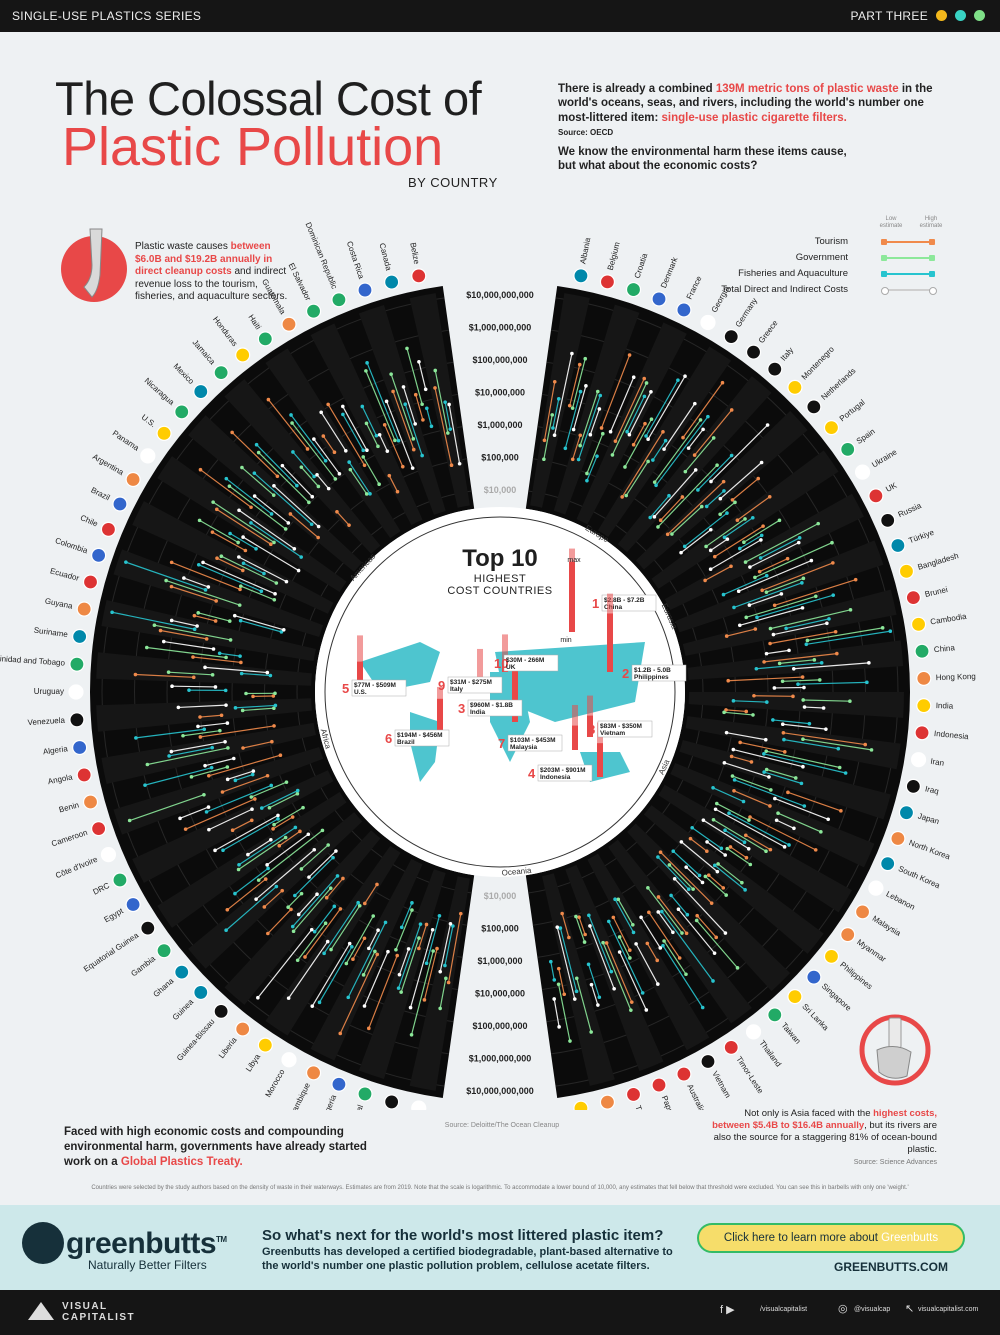 The width and height of the screenshot is (1000, 1335). What do you see at coordinates (532, 773) in the screenshot?
I see `top10-rank: 4` at bounding box center [532, 773].